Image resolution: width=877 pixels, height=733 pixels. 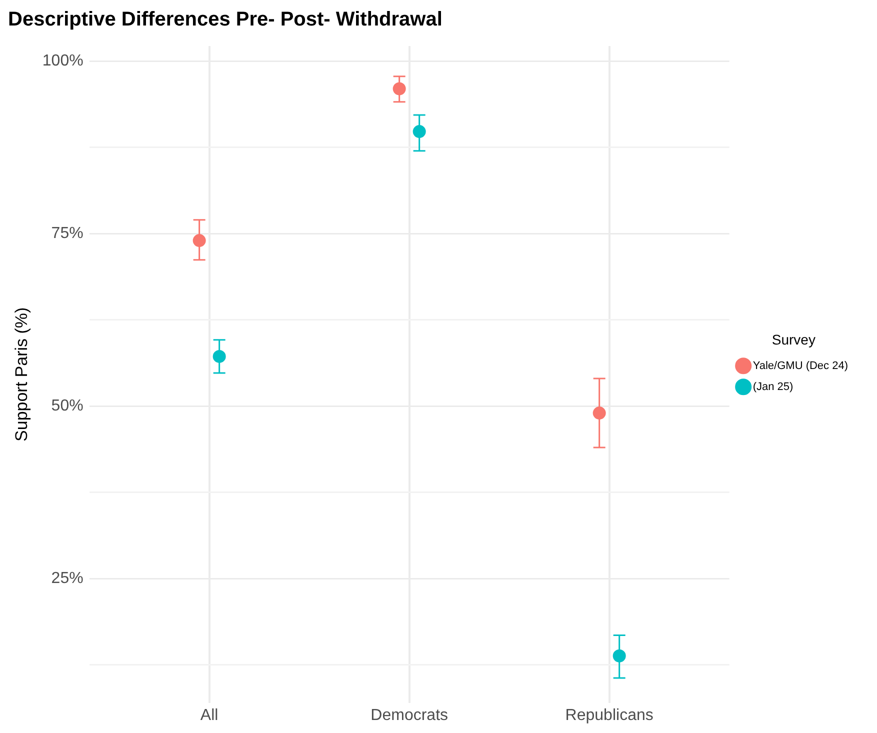 I want to click on legend-label: (Jan 25), so click(x=773, y=386).